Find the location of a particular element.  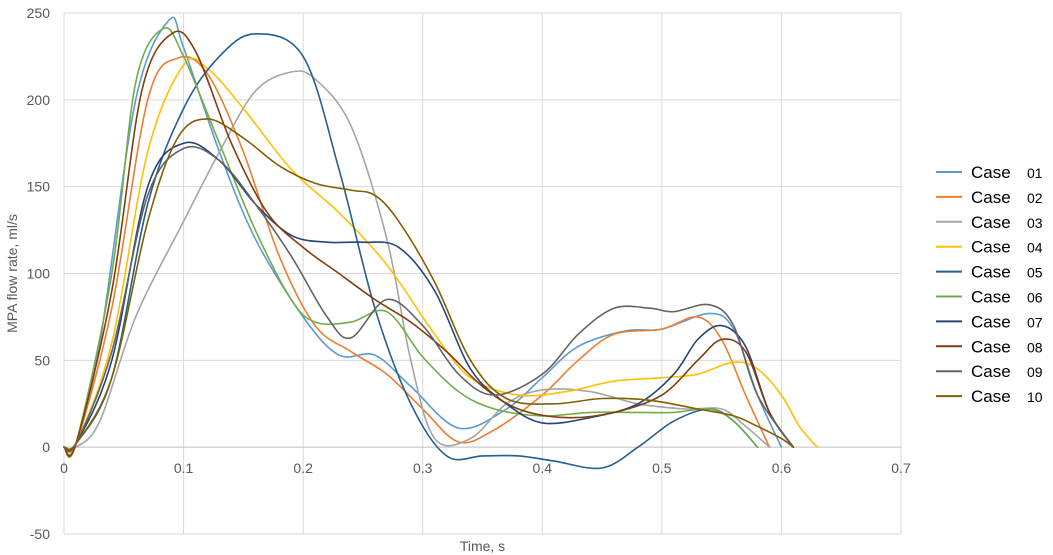

x-tick-label: 0.6 is located at coordinates (782, 468).